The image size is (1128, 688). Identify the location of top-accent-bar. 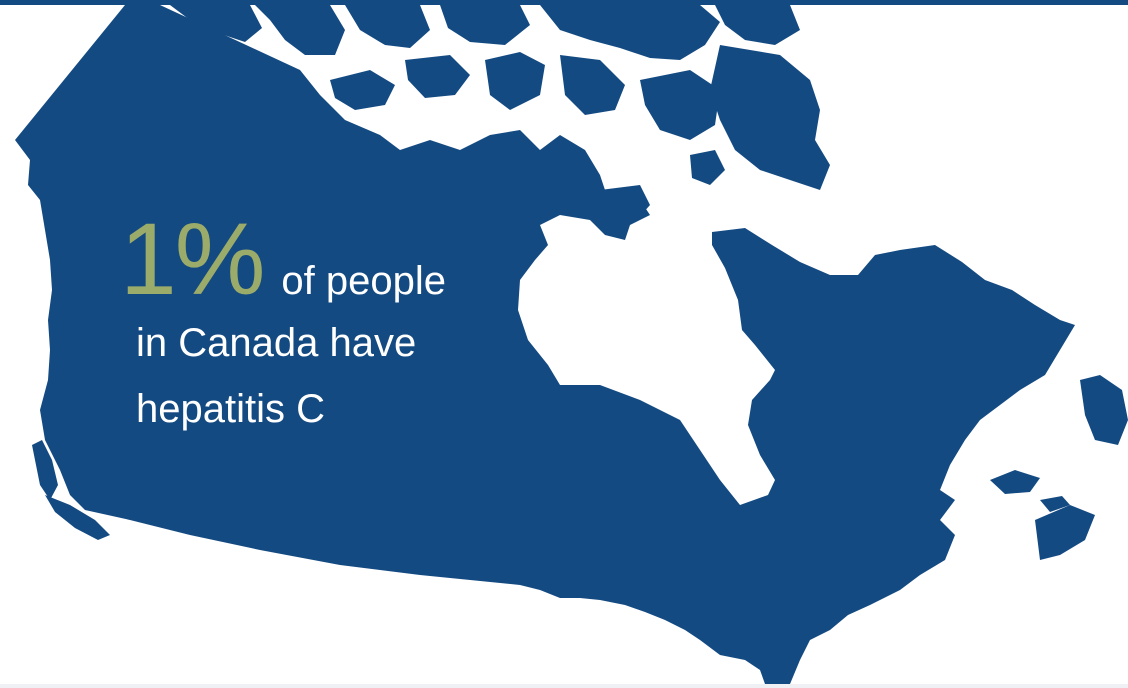
(564, 2).